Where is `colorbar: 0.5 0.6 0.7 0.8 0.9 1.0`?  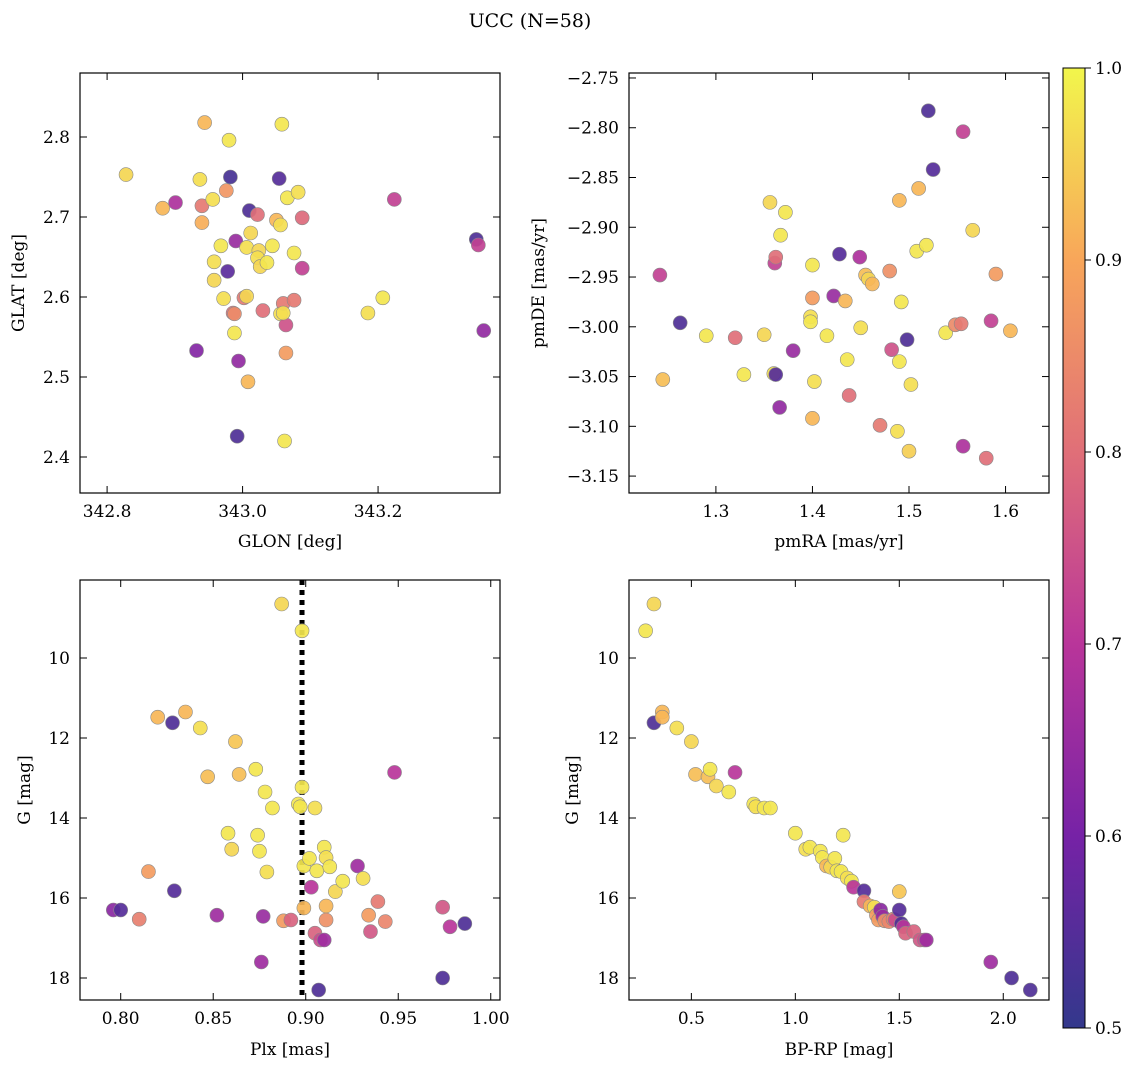
colorbar: 0.5 0.6 0.7 0.8 0.9 1.0 is located at coordinates (1092, 549).